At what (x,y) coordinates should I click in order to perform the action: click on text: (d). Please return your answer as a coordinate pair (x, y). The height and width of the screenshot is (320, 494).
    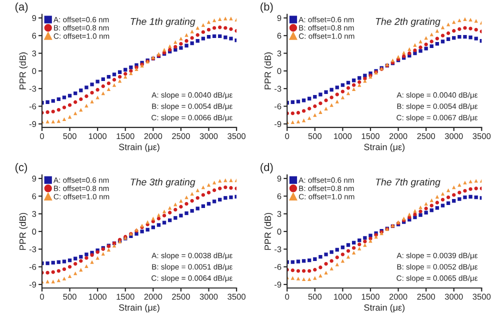
    Looking at the image, I should click on (266, 168).